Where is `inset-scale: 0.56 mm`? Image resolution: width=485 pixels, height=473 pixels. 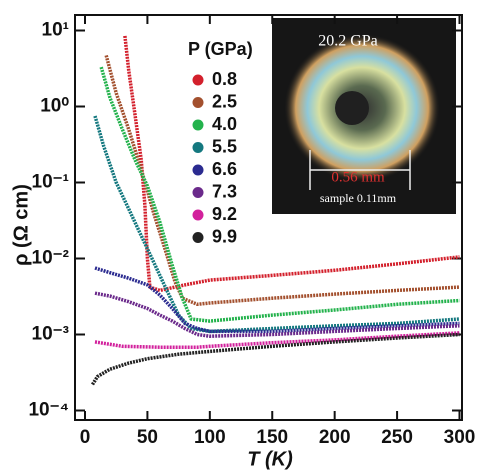
inset-scale: 0.56 mm is located at coordinates (358, 177).